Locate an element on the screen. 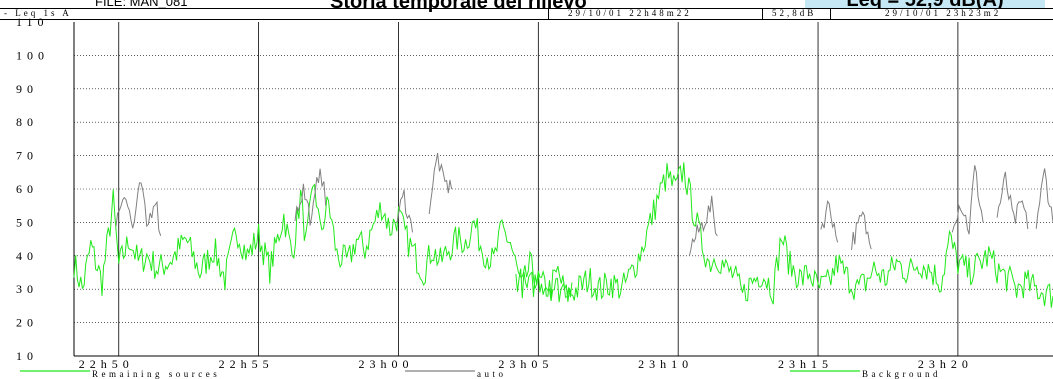 This screenshot has height=379, width=1053. x-tick-label: 23h00 is located at coordinates (385, 364).